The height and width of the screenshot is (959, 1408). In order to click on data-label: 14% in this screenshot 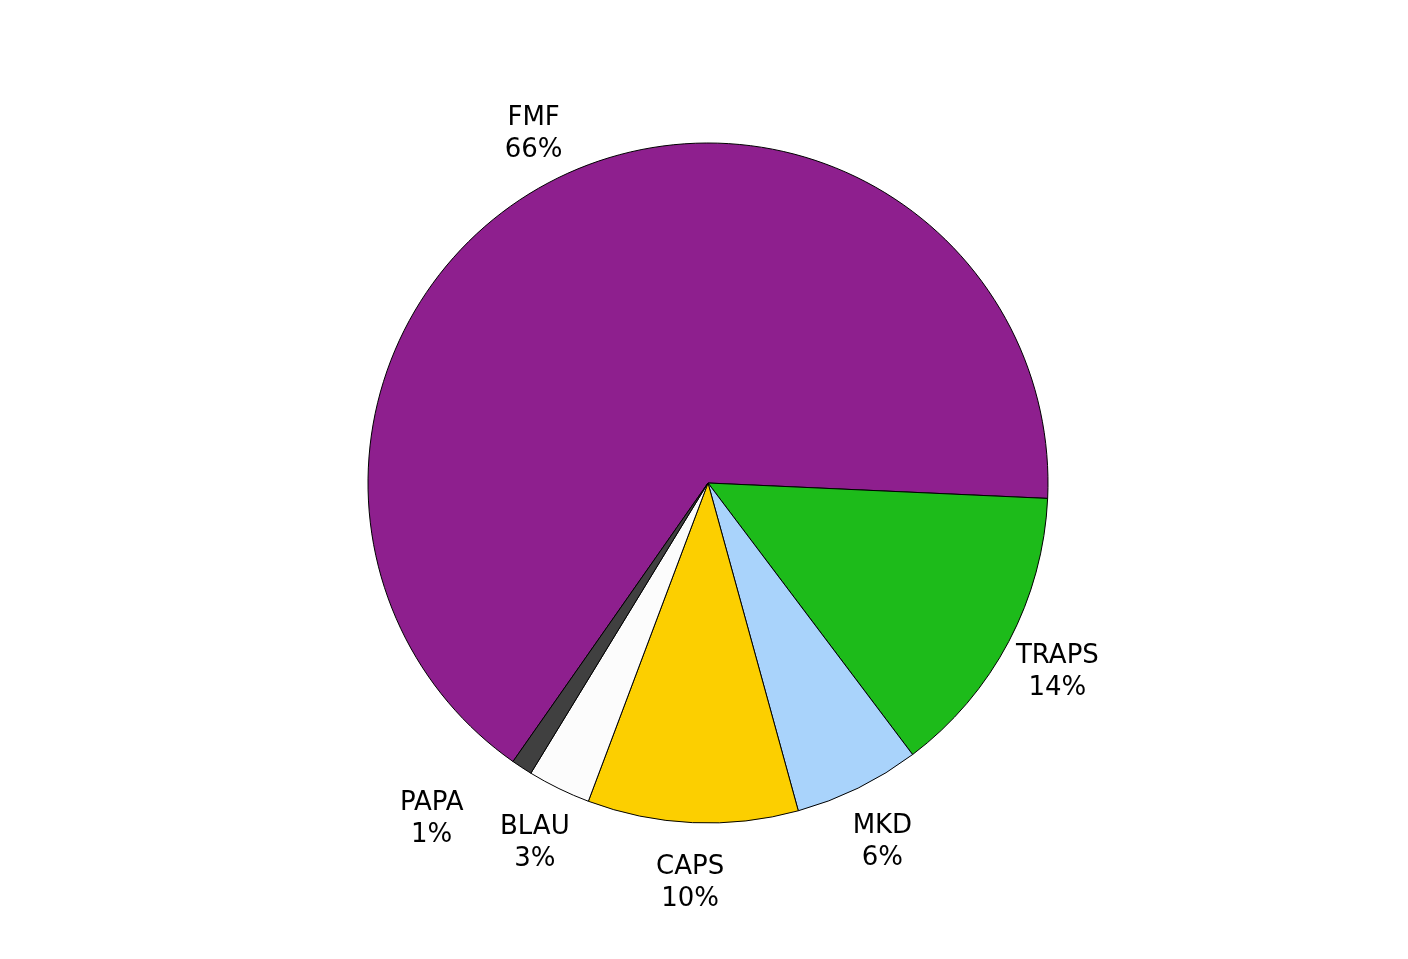, I will do `click(1057, 686)`.